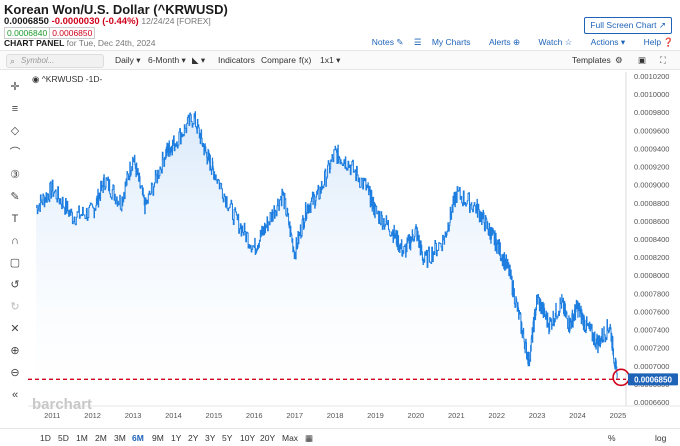  Describe the element at coordinates (13, 61) in the screenshot. I see `search-icon: ⌕` at that location.